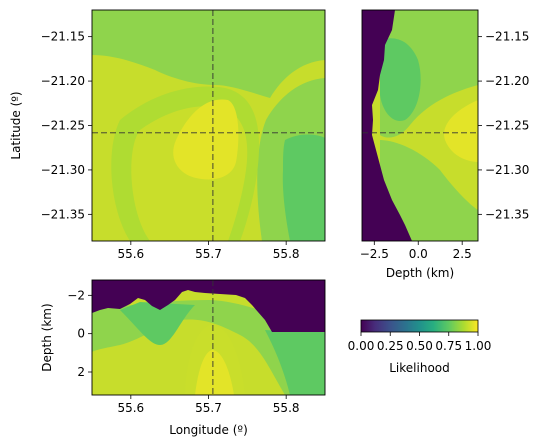 This screenshot has width=549, height=448. Describe the element at coordinates (130, 408) in the screenshot. I see `longitude-xtick-label: 55.6` at that location.